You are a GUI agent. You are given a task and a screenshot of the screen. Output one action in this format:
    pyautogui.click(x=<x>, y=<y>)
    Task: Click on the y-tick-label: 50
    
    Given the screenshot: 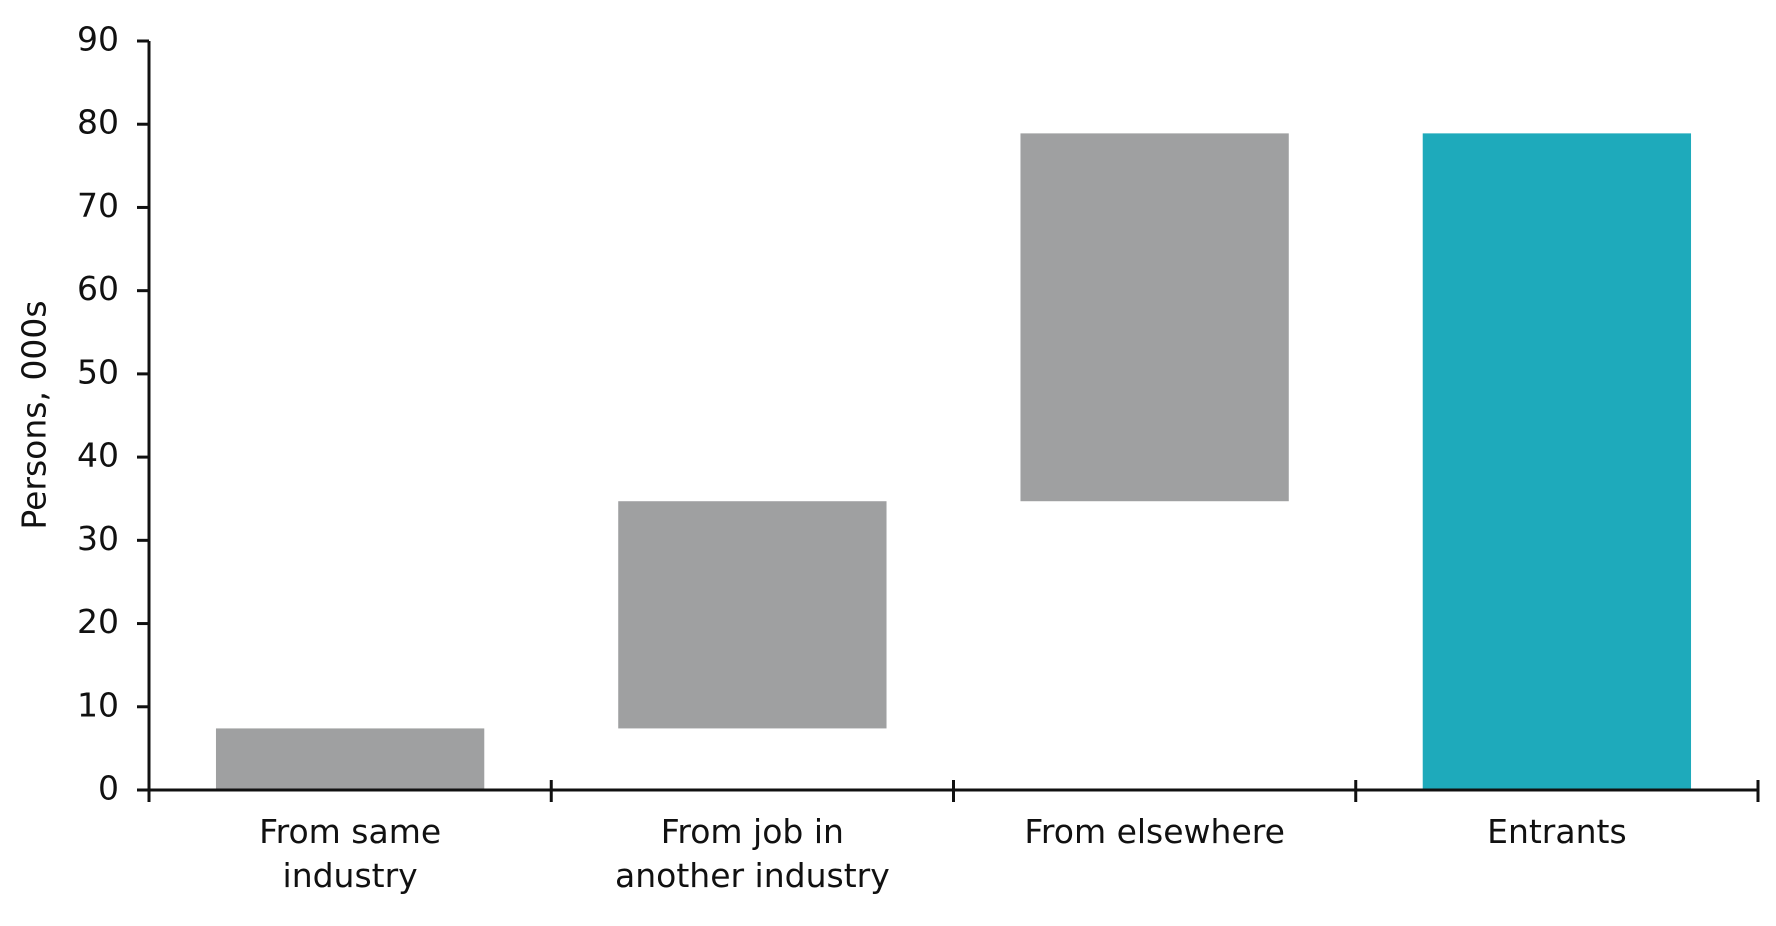 What is the action you would take?
    pyautogui.click(x=98, y=371)
    